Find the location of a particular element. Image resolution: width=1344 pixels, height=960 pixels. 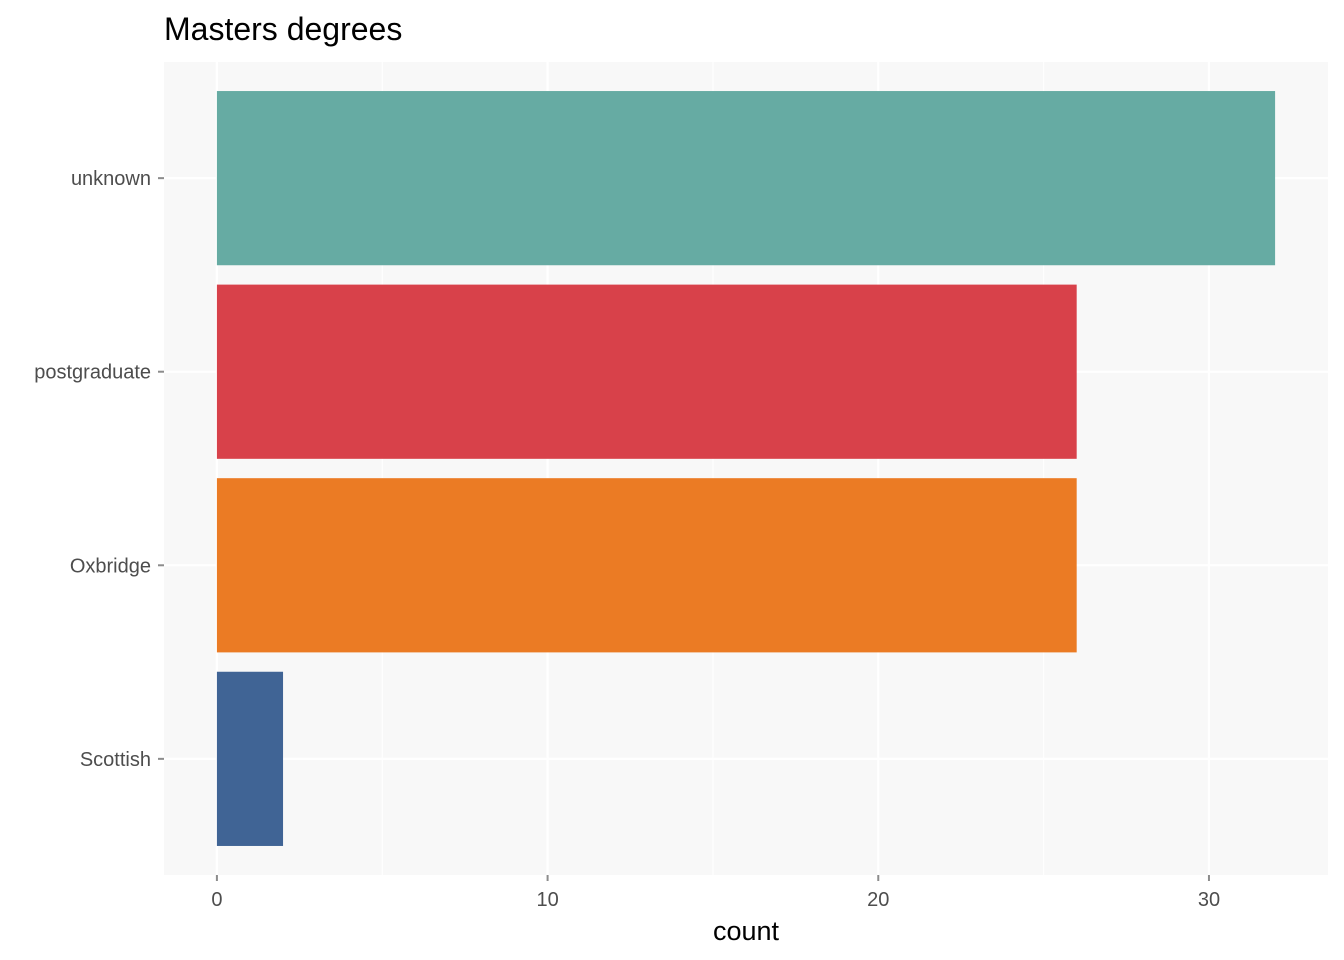

y-tick-label: unknown is located at coordinates (111, 179).